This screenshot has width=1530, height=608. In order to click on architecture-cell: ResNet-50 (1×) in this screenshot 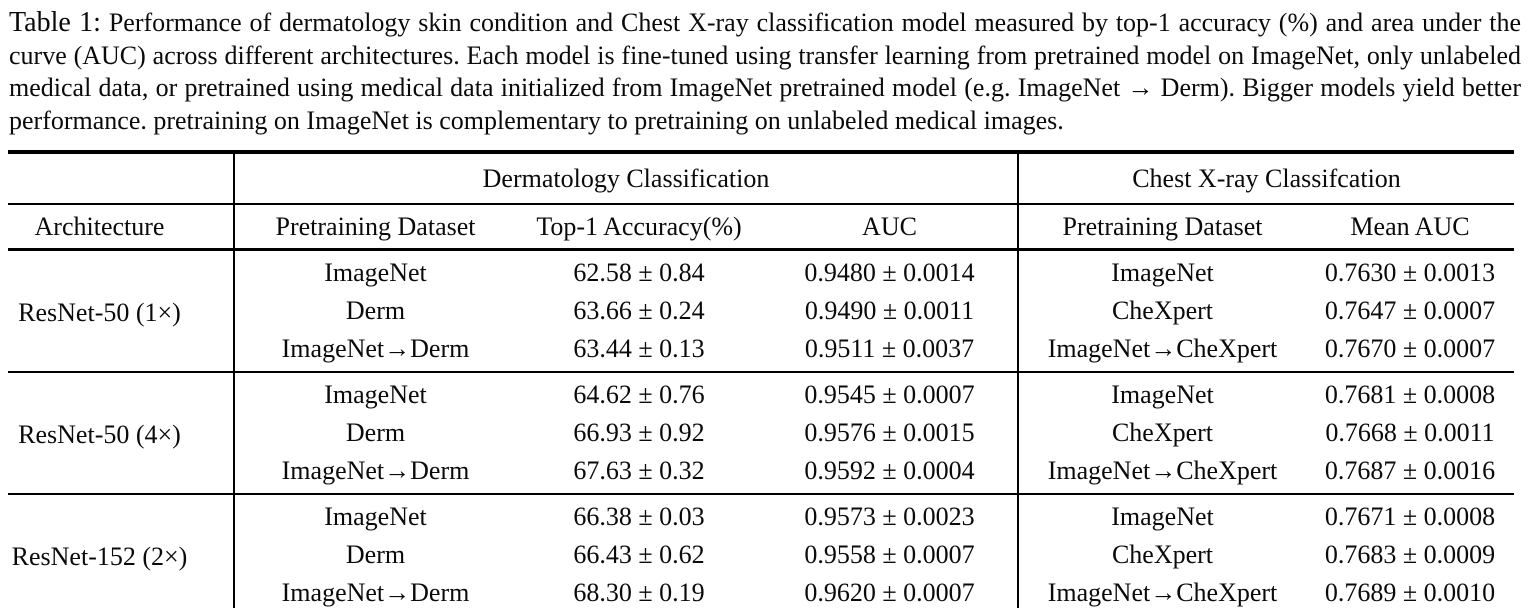, I will do `click(121, 310)`.